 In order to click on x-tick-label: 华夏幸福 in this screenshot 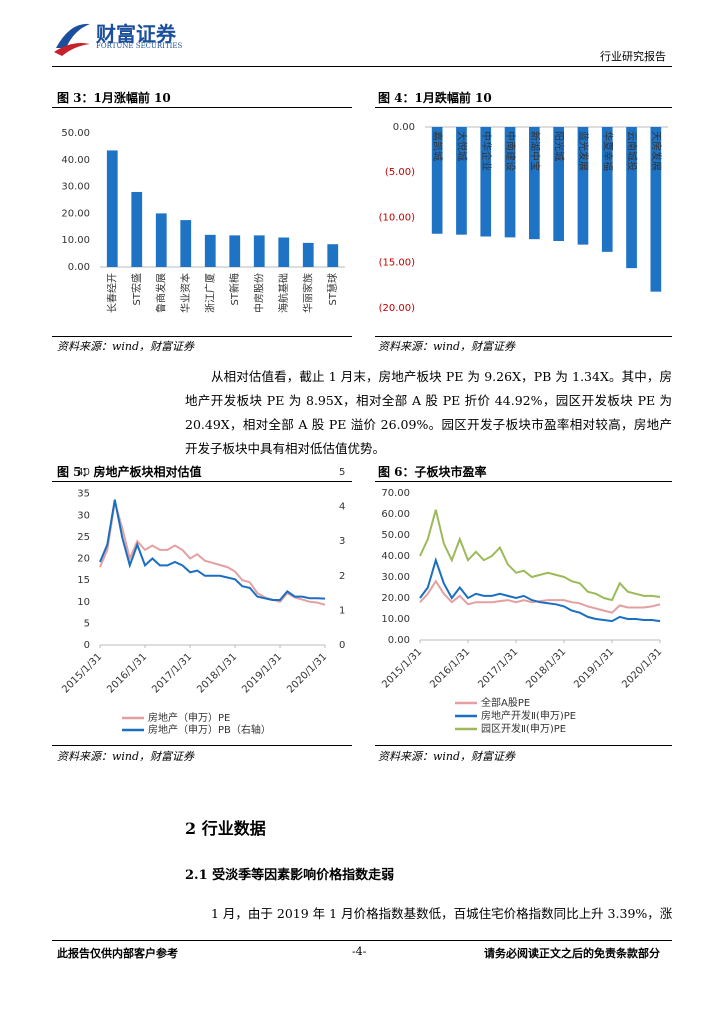, I will do `click(607, 151)`.